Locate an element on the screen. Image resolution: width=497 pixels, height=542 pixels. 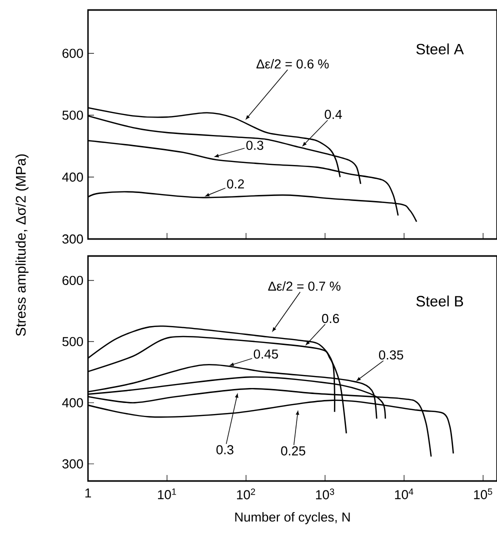
x-tick-label: 10$^{2}$ is located at coordinates (246, 494).